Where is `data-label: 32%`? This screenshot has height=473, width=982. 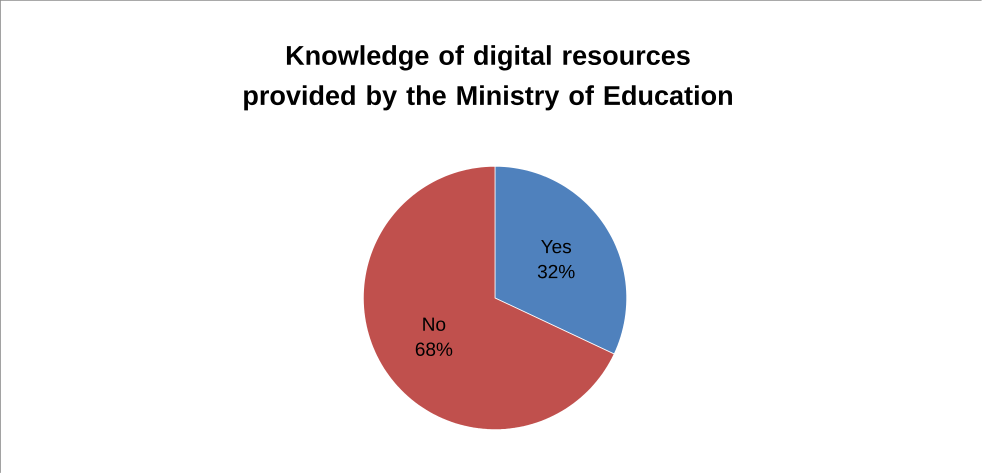 data-label: 32% is located at coordinates (556, 271).